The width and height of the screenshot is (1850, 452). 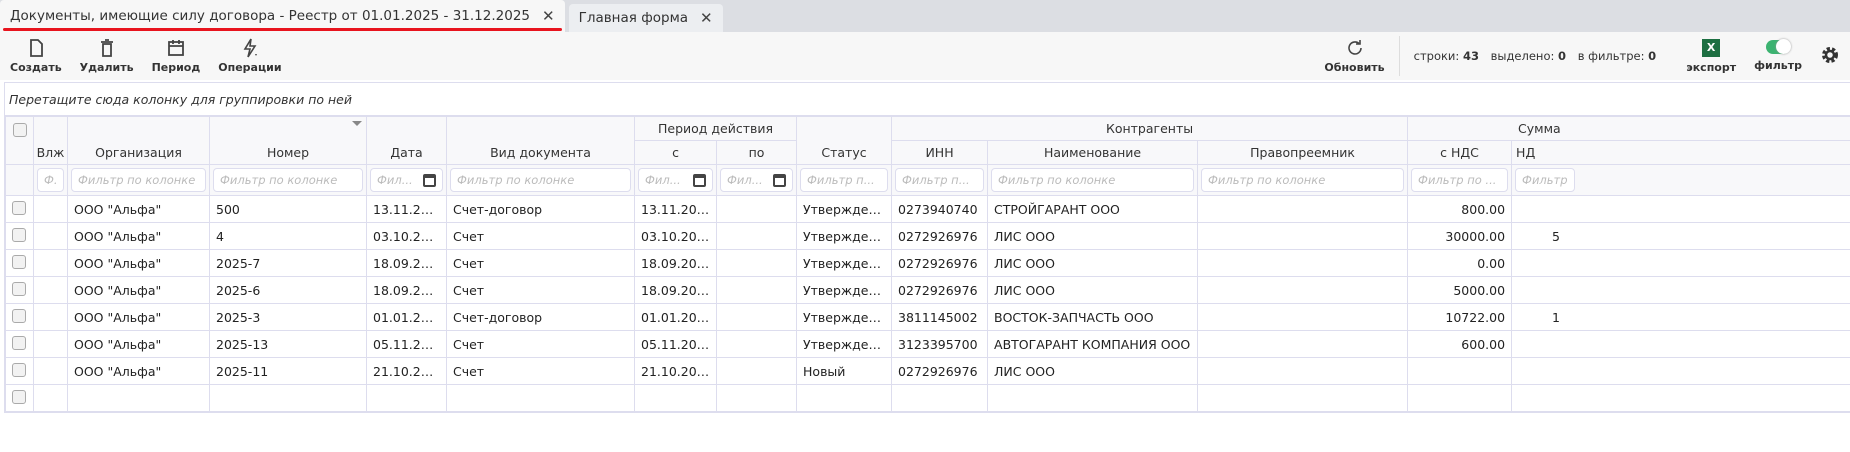 I want to click on col-vat: НД, so click(x=1680, y=152).